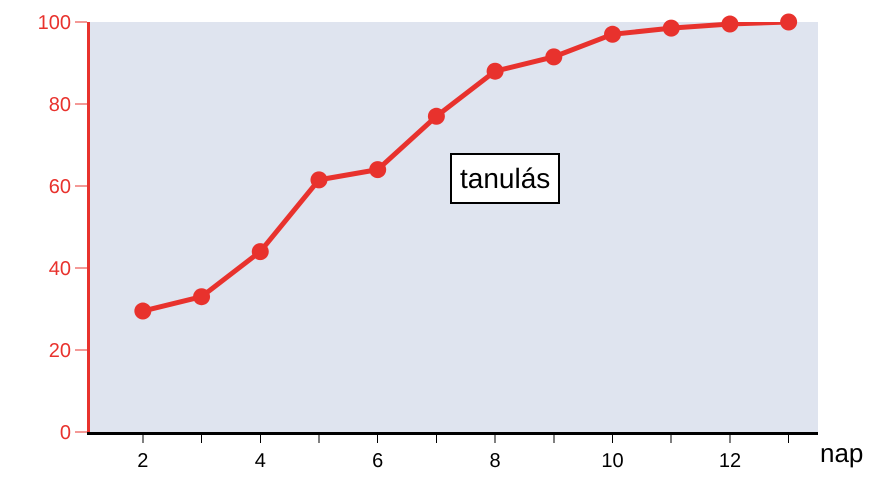  What do you see at coordinates (612, 461) in the screenshot?
I see `x-tick-label: 10` at bounding box center [612, 461].